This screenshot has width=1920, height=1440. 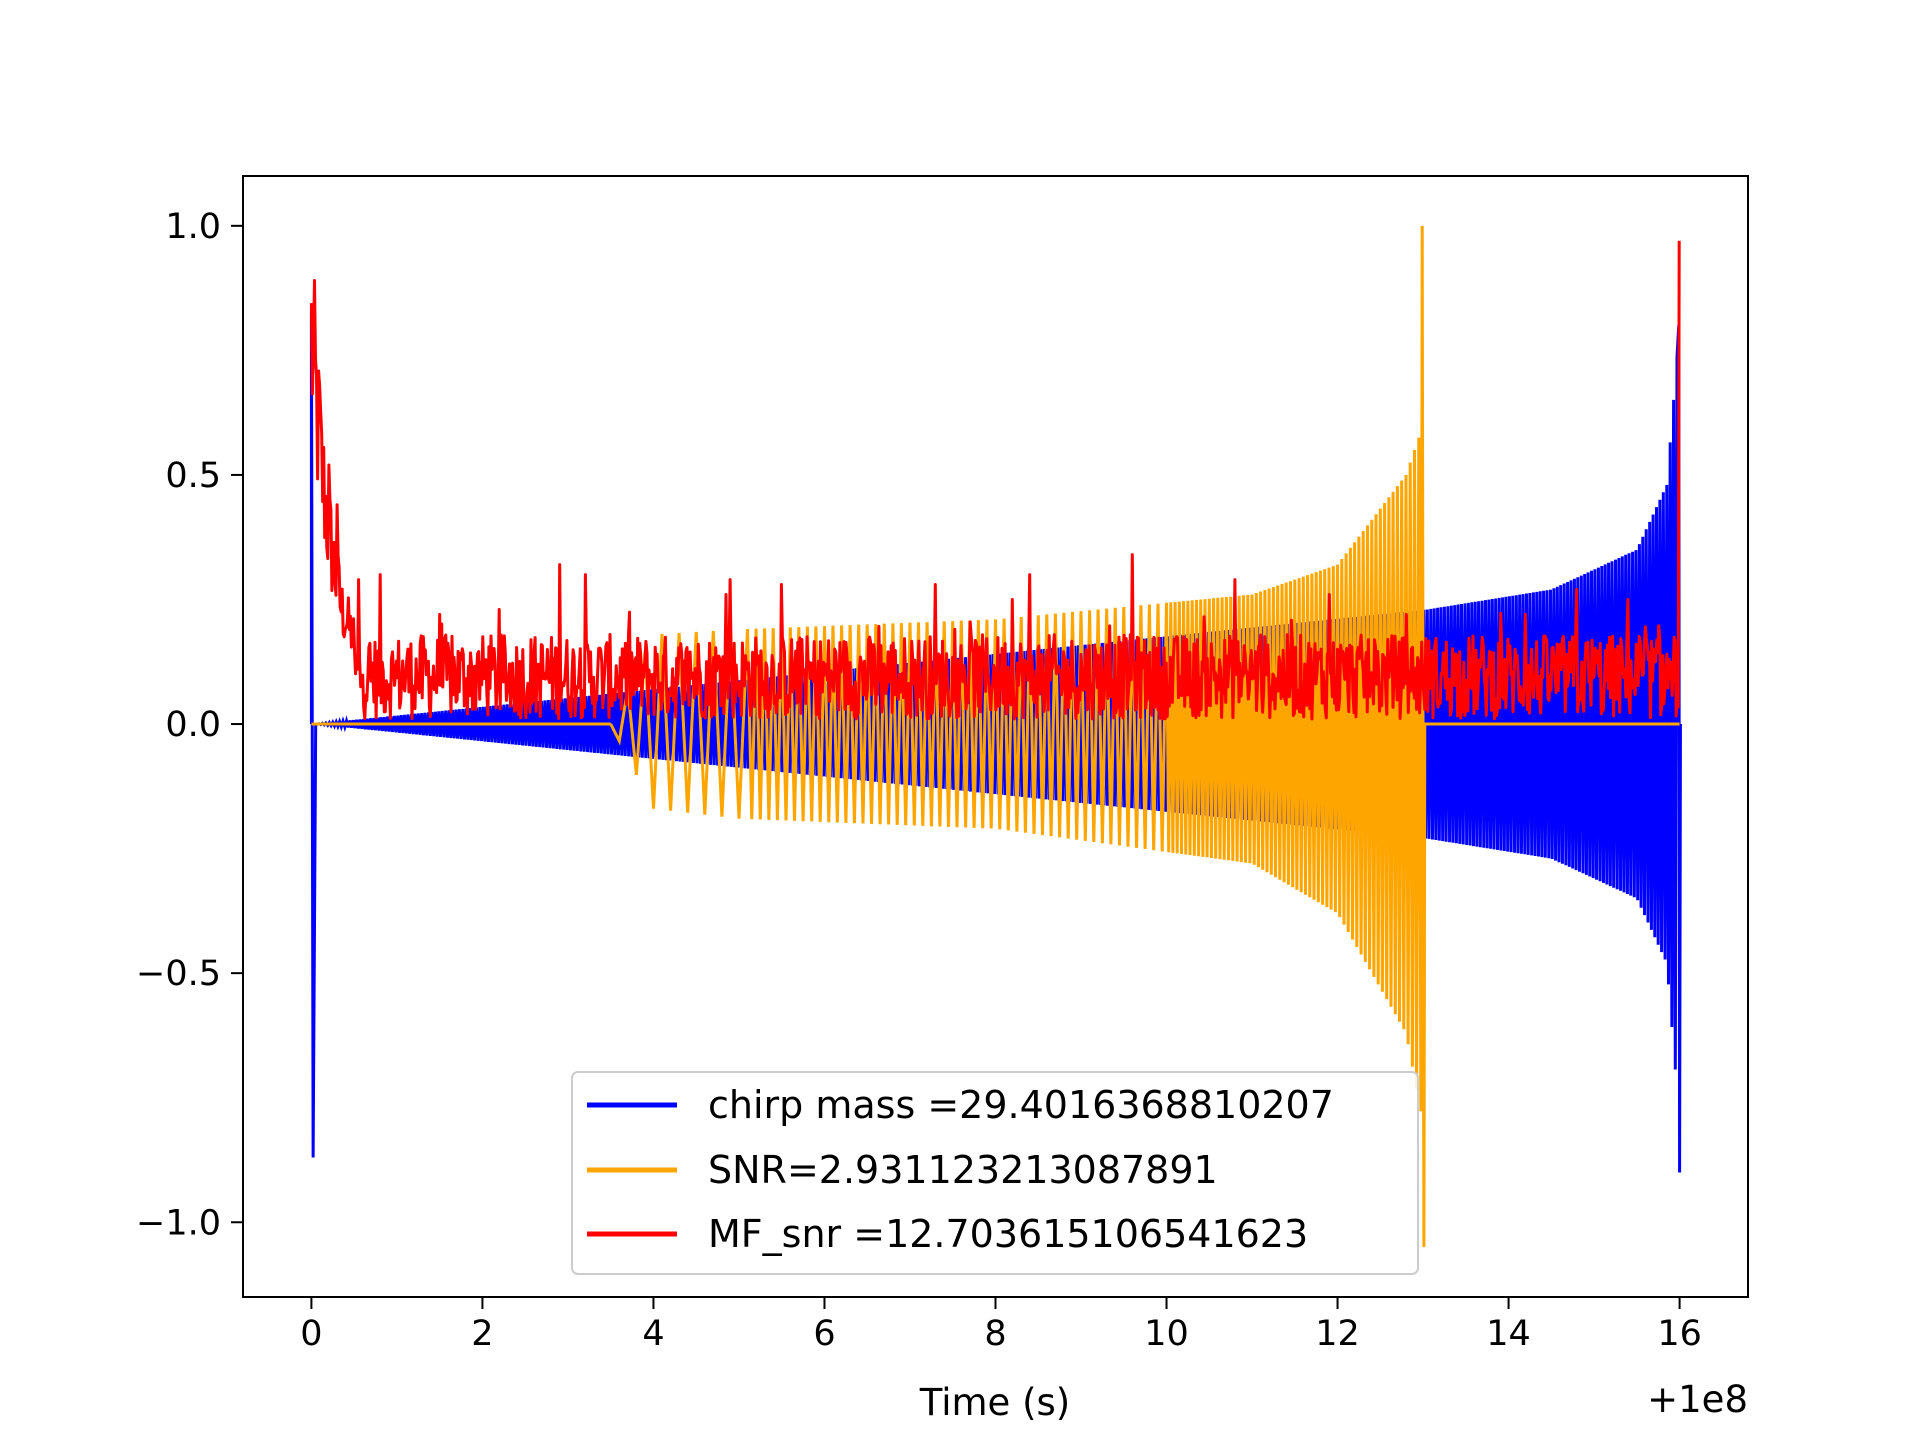 What do you see at coordinates (1508, 1334) in the screenshot?
I see `x-tick-label: 14` at bounding box center [1508, 1334].